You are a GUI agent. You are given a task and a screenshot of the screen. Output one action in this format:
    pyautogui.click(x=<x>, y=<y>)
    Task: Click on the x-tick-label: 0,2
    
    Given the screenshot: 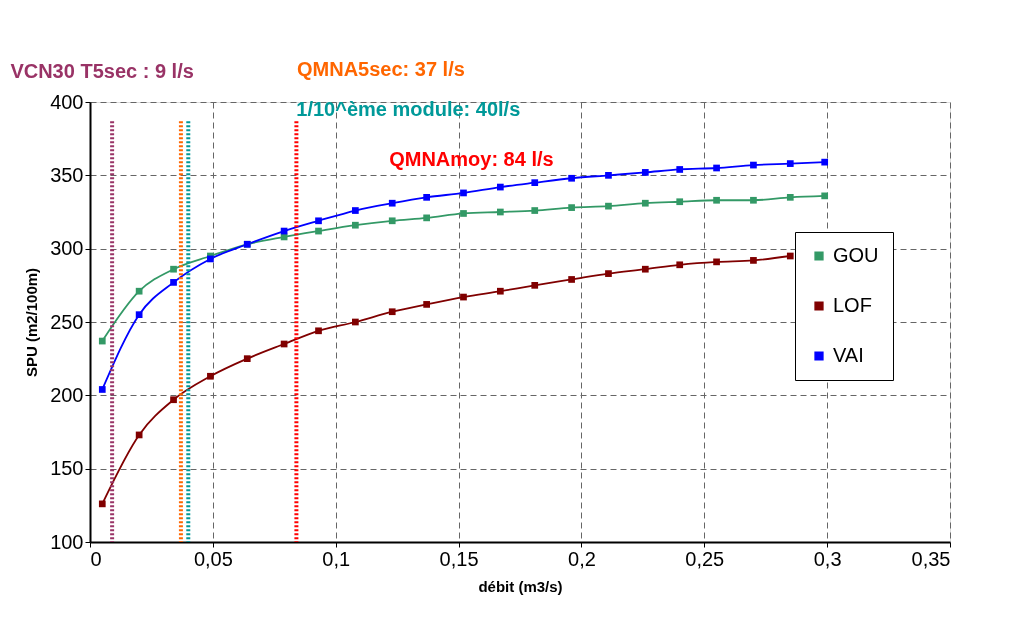 What is the action you would take?
    pyautogui.click(x=582, y=558)
    